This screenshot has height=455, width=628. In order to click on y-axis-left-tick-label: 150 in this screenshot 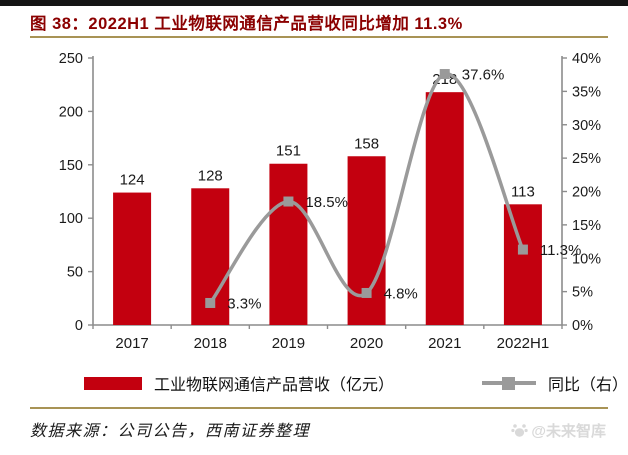, I will do `click(71, 166)`.